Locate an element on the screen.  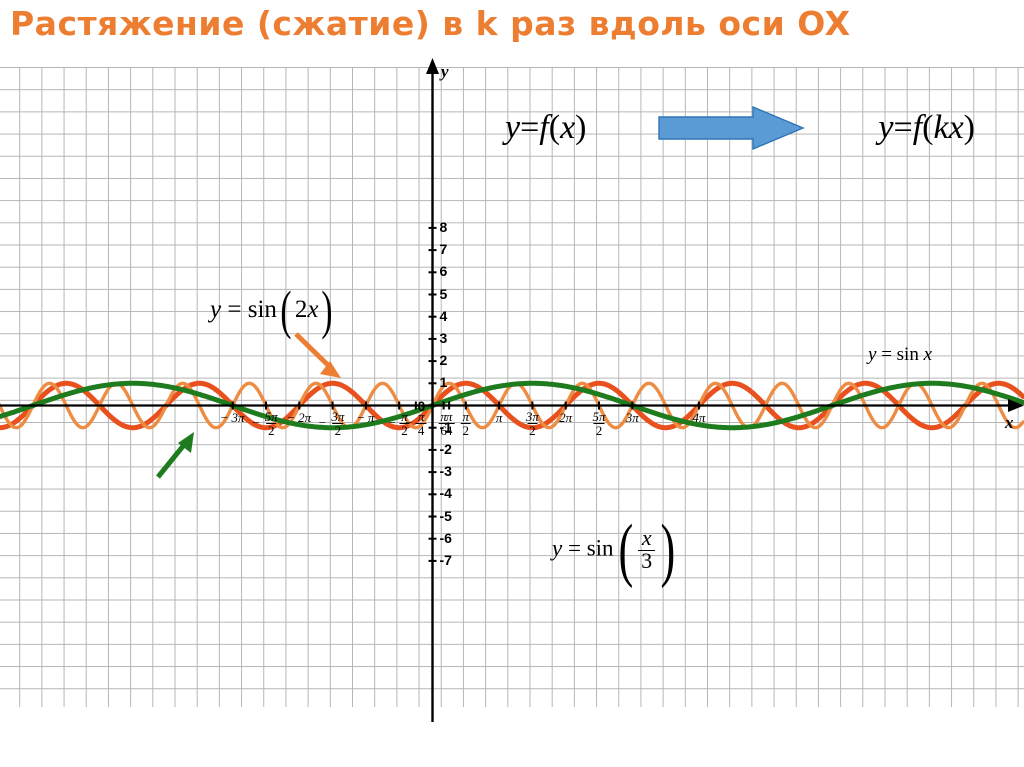
result-open-paren: ( is located at coordinates (928, 127).